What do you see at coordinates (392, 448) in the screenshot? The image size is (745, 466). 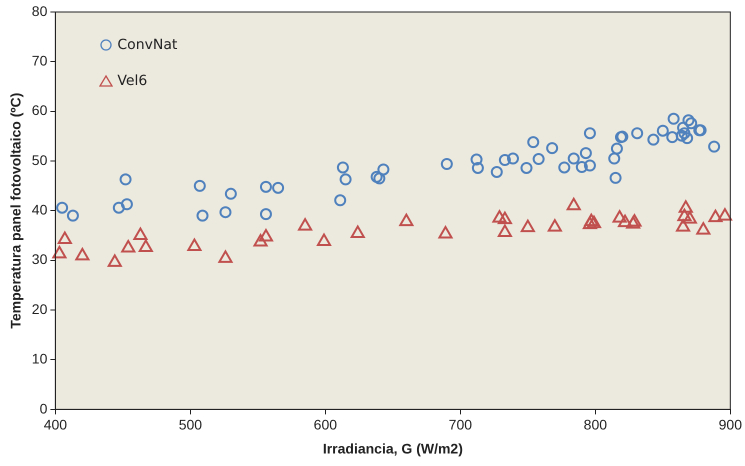 I see `x-axis-title: Irradiancia, G (W/m2)` at bounding box center [392, 448].